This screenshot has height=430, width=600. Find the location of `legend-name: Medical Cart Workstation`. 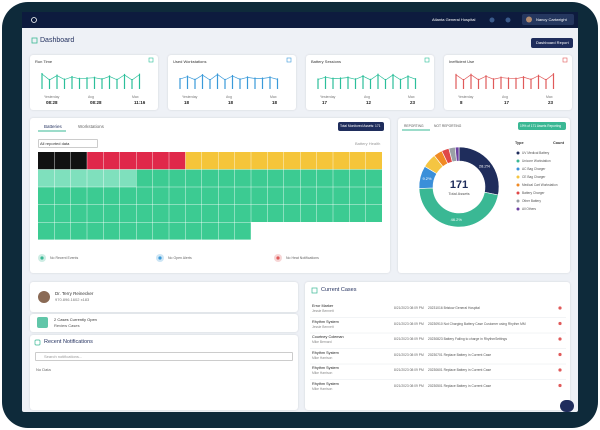

legend-name: Medical Cart Workstation is located at coordinates (540, 185).